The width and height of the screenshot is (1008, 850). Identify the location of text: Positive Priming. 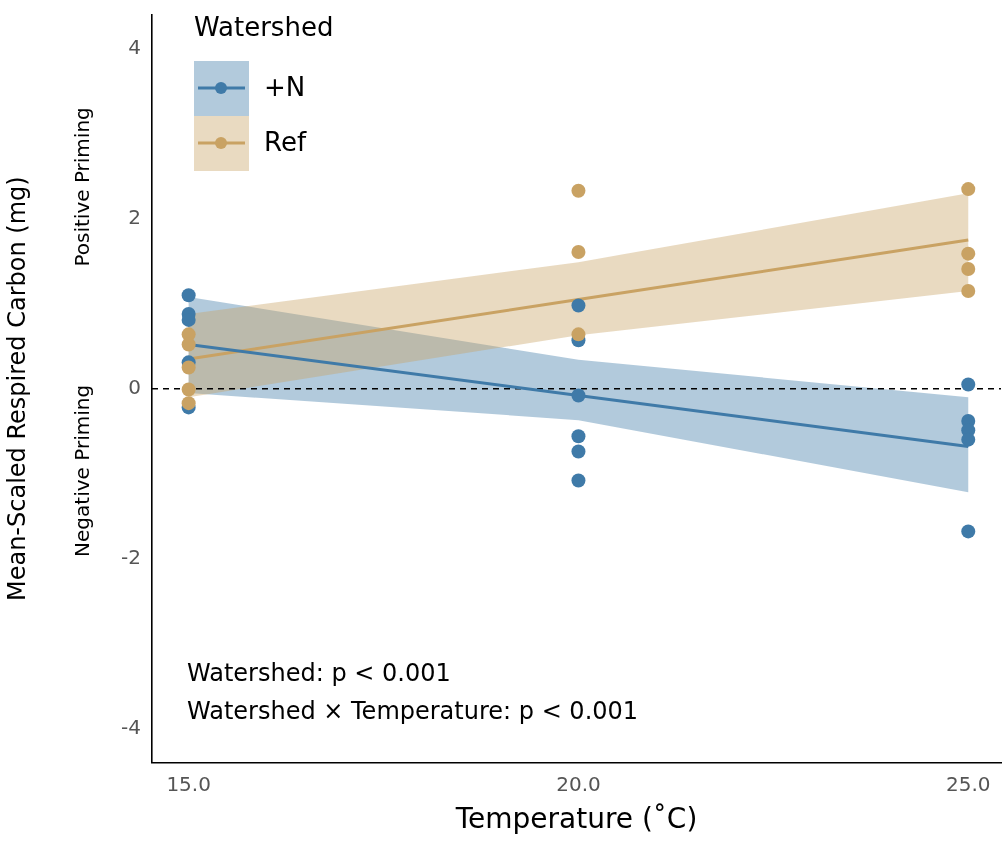
(82, 187).